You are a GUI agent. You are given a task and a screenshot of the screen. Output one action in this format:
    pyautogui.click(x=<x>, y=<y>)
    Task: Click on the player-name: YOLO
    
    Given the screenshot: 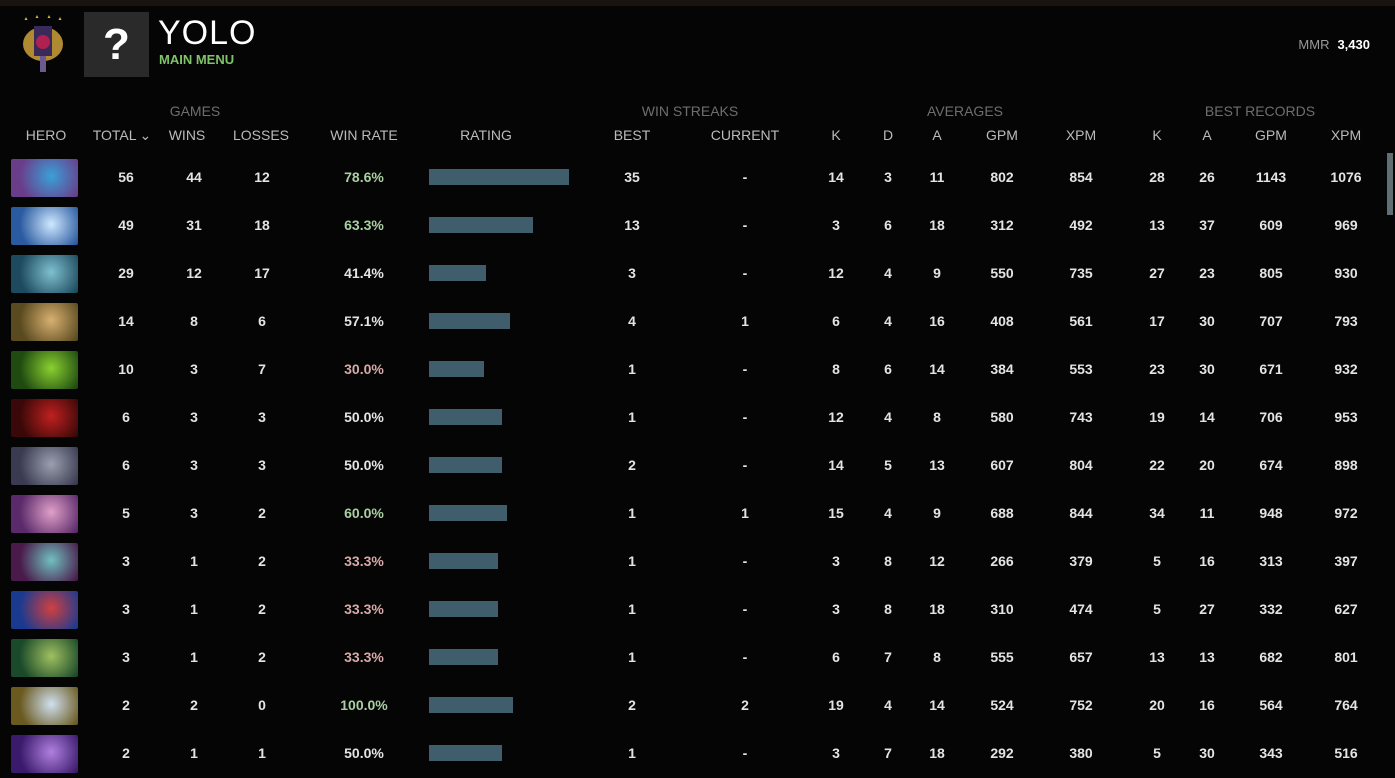 What is the action you would take?
    pyautogui.click(x=207, y=33)
    